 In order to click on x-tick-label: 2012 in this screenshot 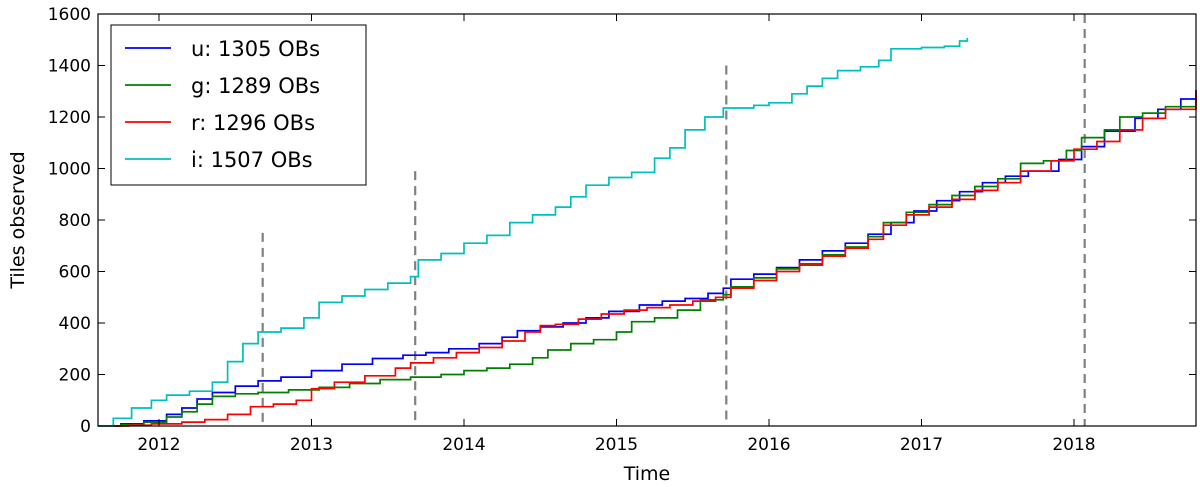, I will do `click(158, 445)`.